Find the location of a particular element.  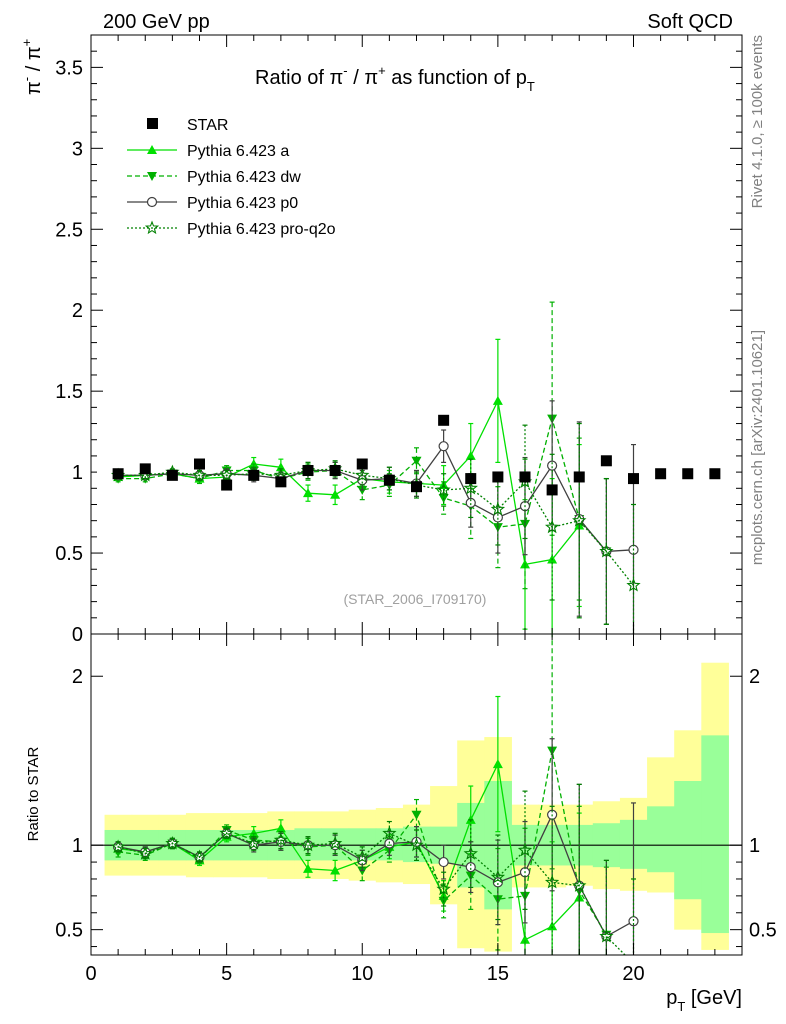

legend-entry-pythia-p0: Pythia 6.423 p0 is located at coordinates (212, 203).